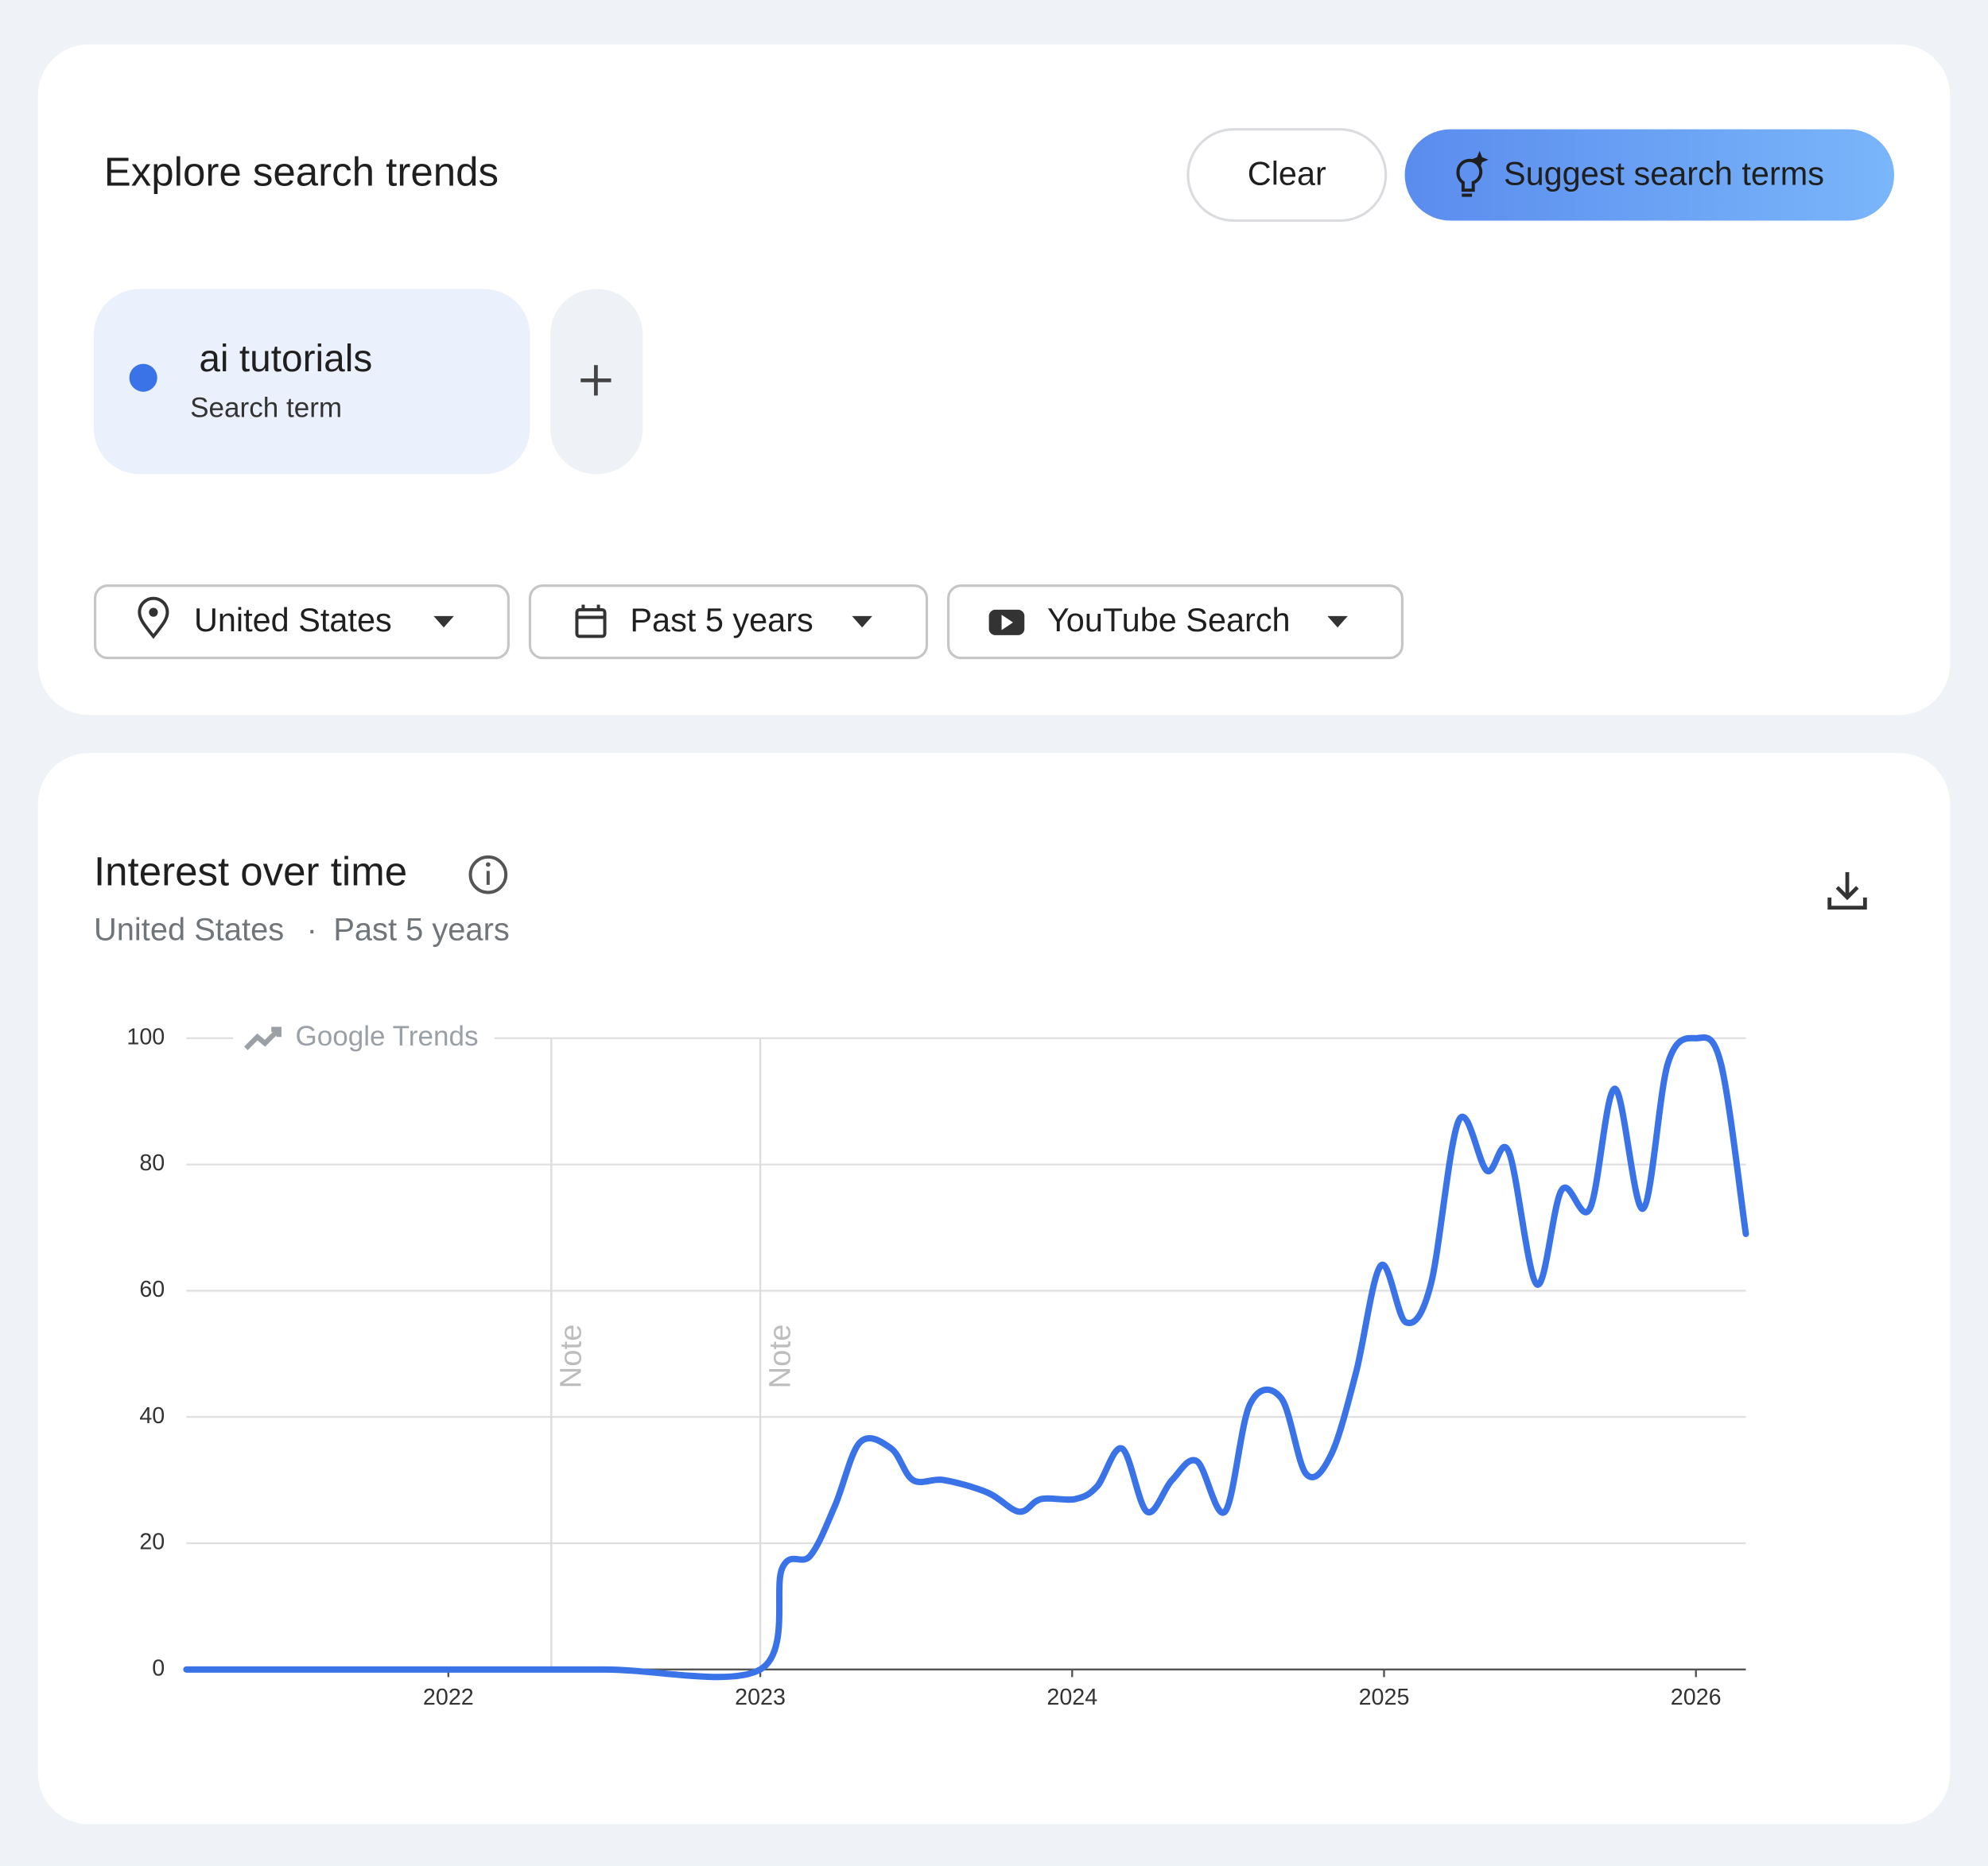  What do you see at coordinates (266, 407) in the screenshot?
I see `term-caption: Search term` at bounding box center [266, 407].